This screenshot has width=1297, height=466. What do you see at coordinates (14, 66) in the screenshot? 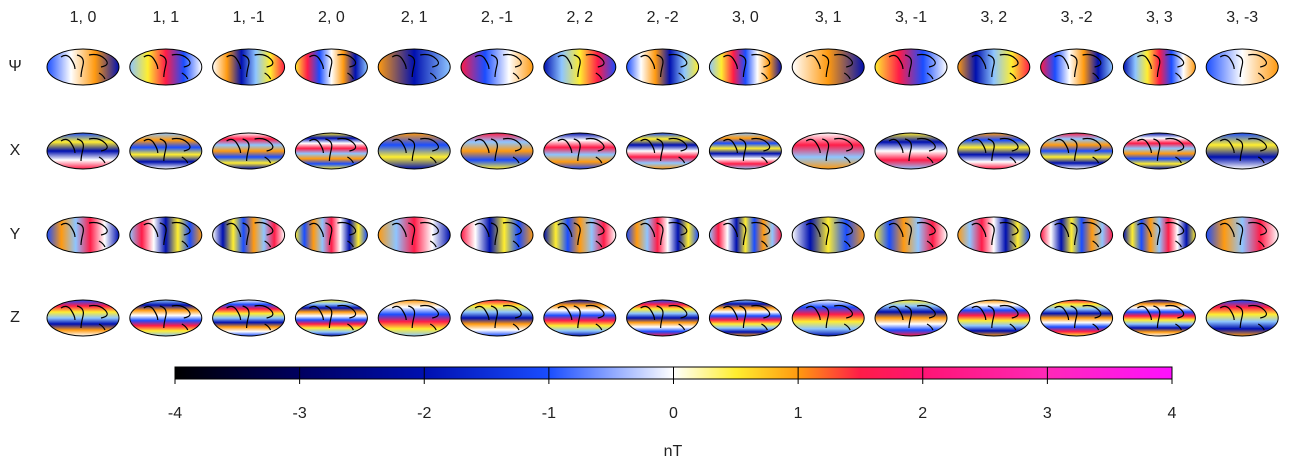
I see `row-label: Ψ` at bounding box center [14, 66].